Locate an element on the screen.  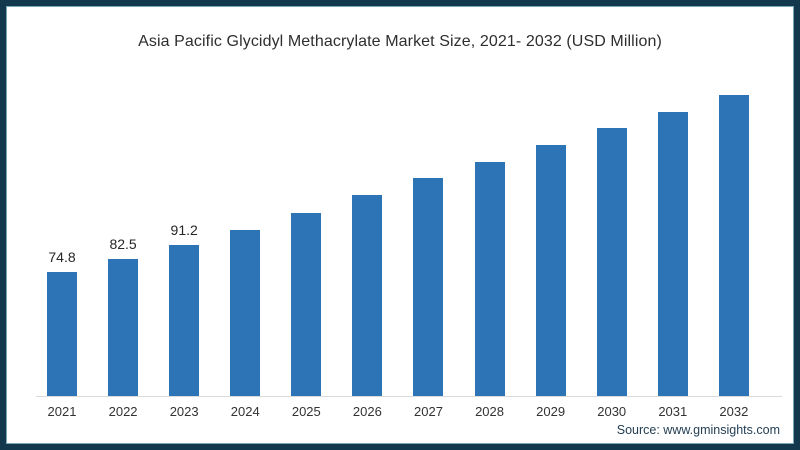
bar-cell-2024 is located at coordinates (245, 313).